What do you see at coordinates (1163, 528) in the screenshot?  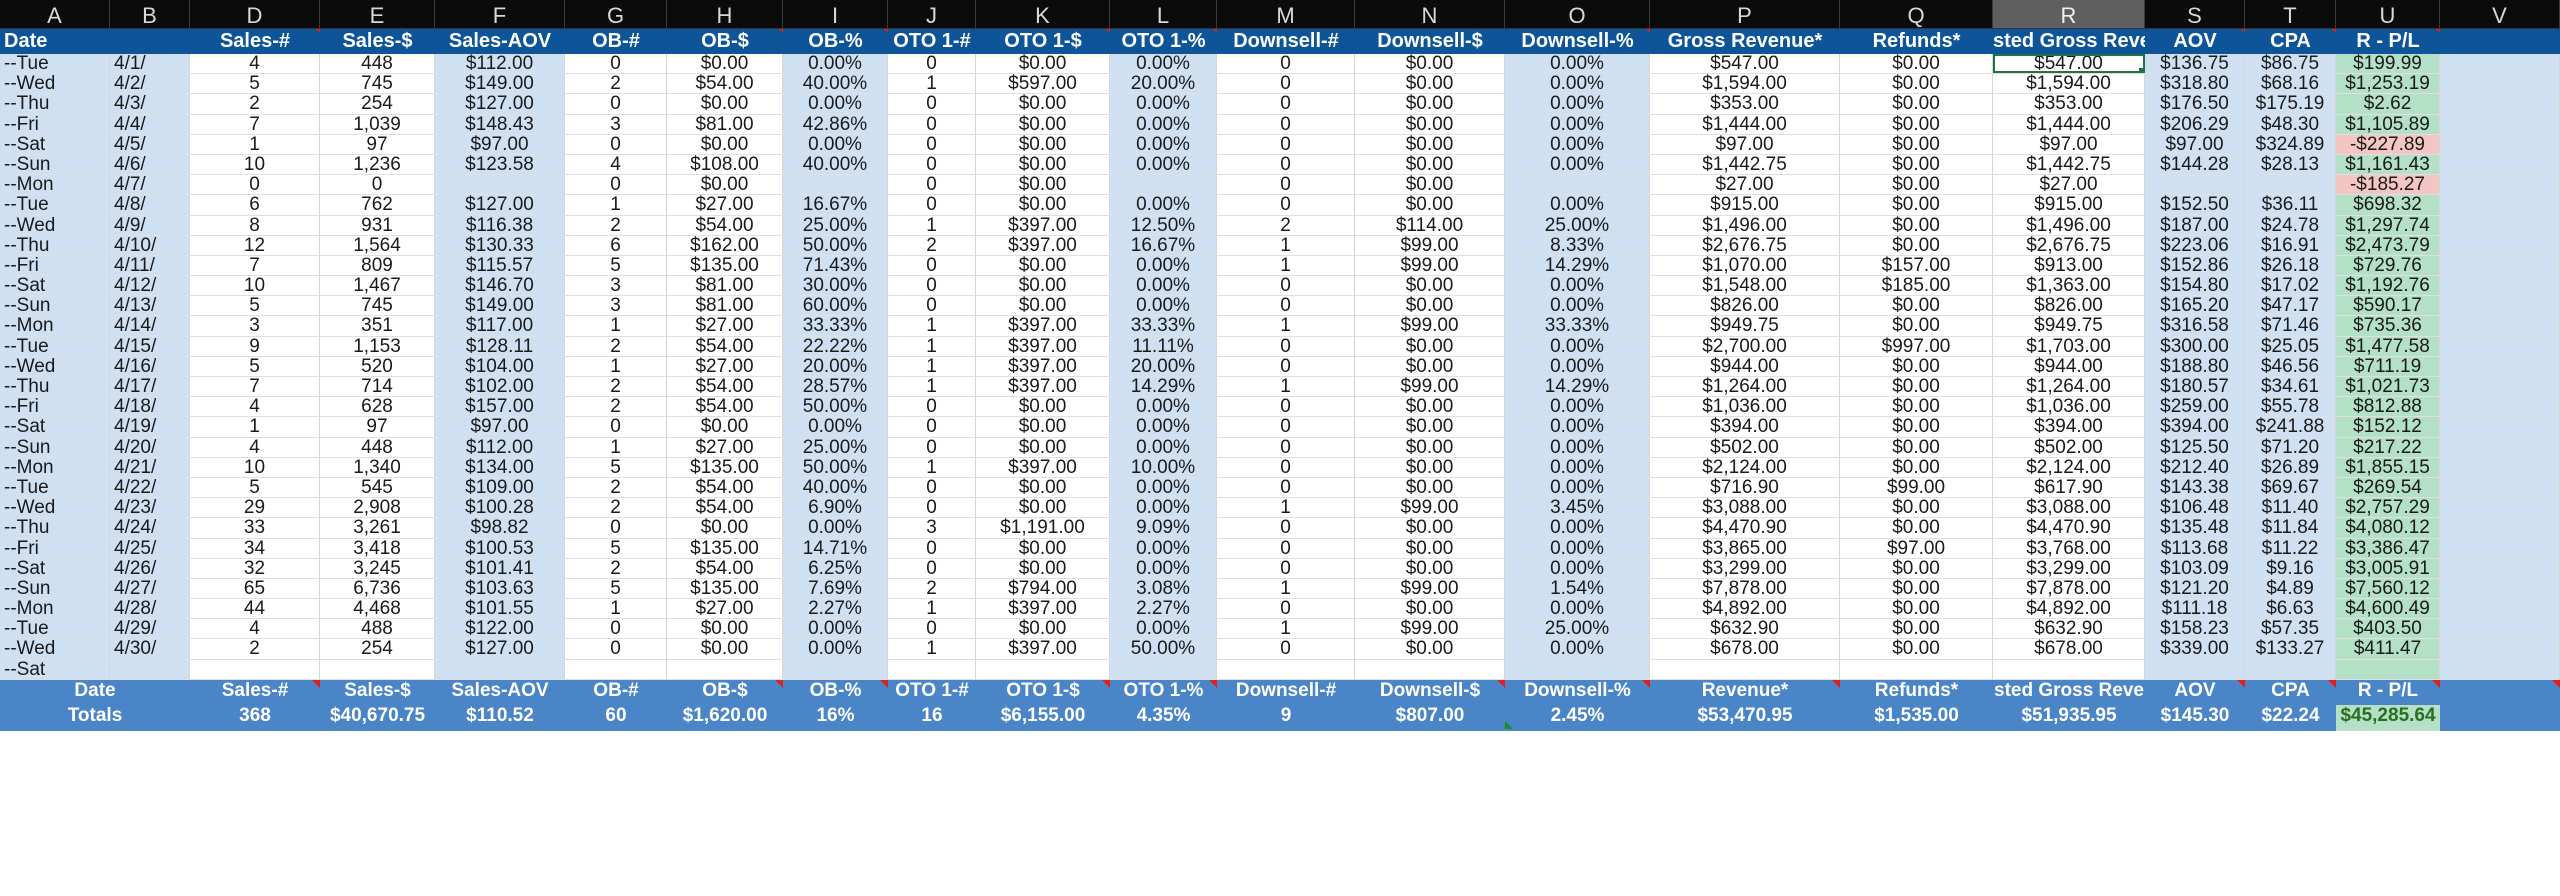 I see `cell-oto-p: 9.09%` at bounding box center [1163, 528].